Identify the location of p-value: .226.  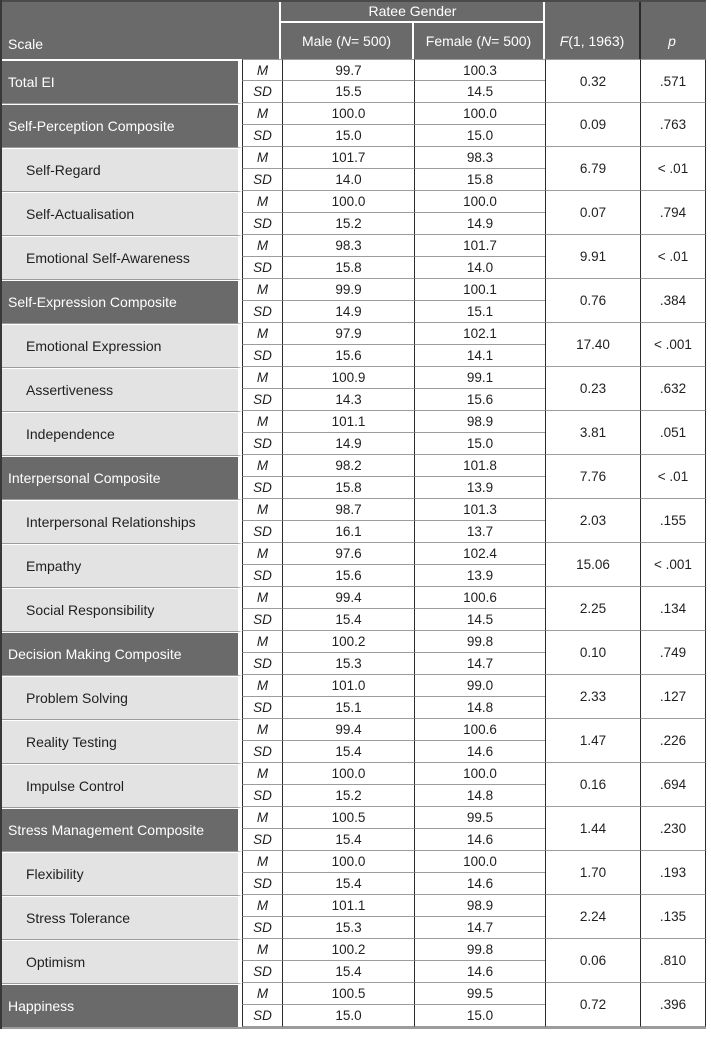
(673, 741).